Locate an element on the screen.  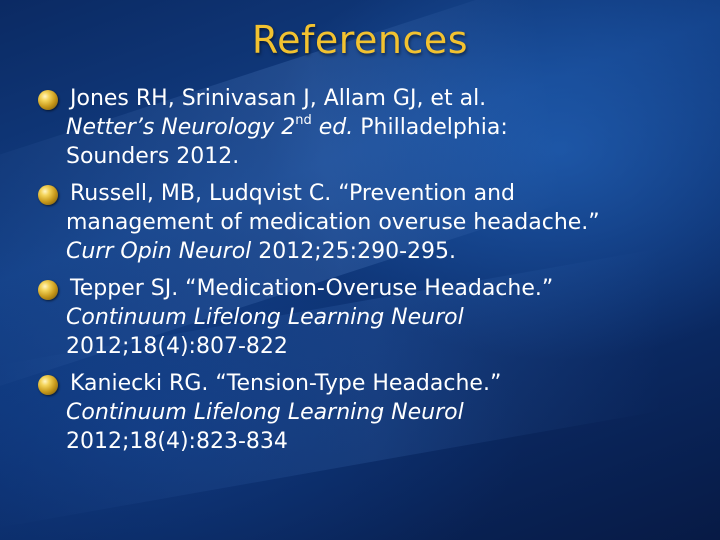
reference-edition: ed. is located at coordinates (332, 127).